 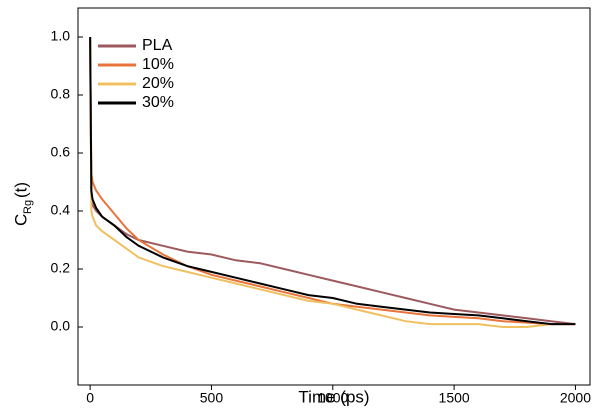 I want to click on y-axis-label-sub: Rg, so click(x=28, y=207).